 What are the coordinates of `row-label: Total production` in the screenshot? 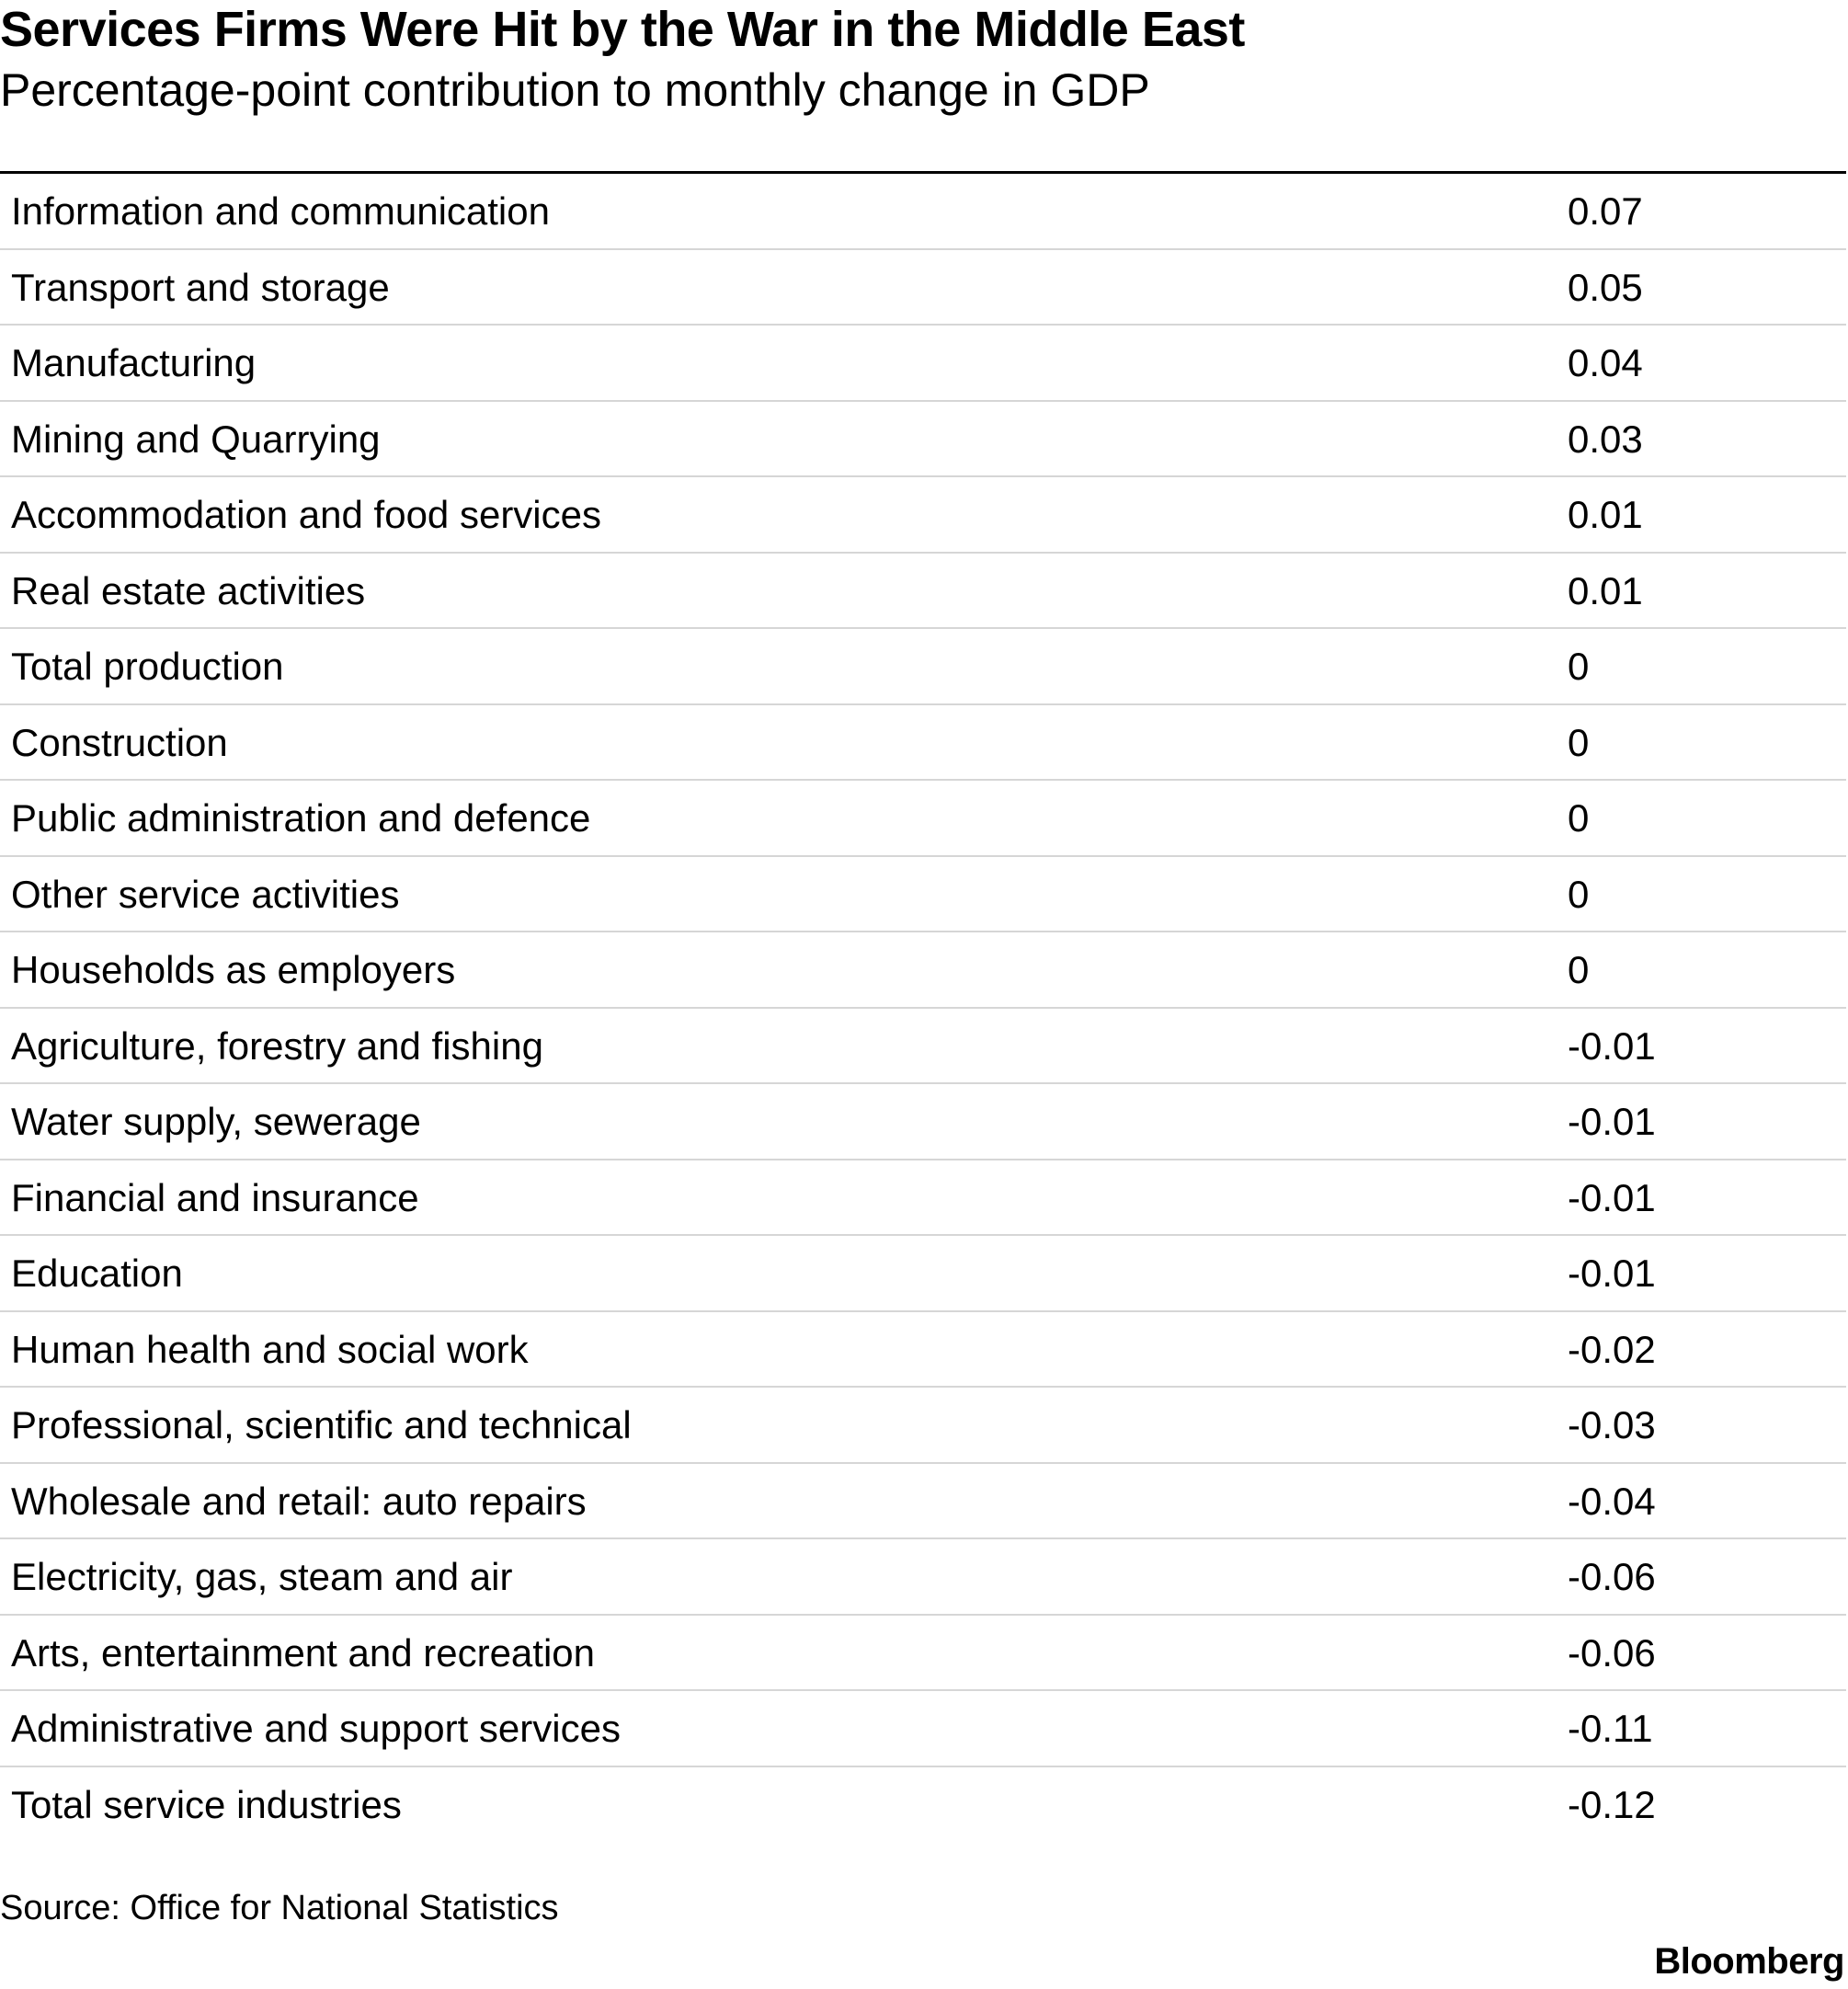 It's located at (147, 666).